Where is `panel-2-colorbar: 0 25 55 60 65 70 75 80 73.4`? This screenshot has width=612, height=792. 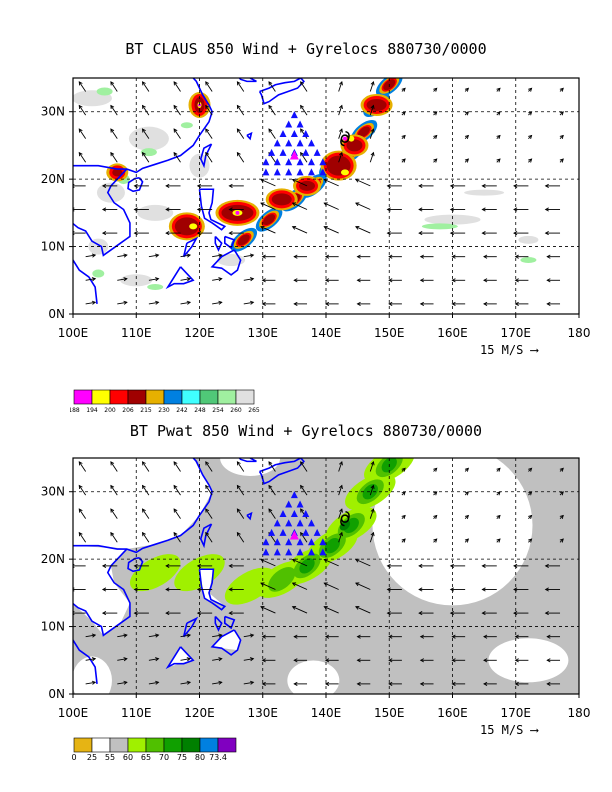
panel-2-colorbar: 0 25 55 60 65 70 75 80 73.4 is located at coordinates (154, 749).